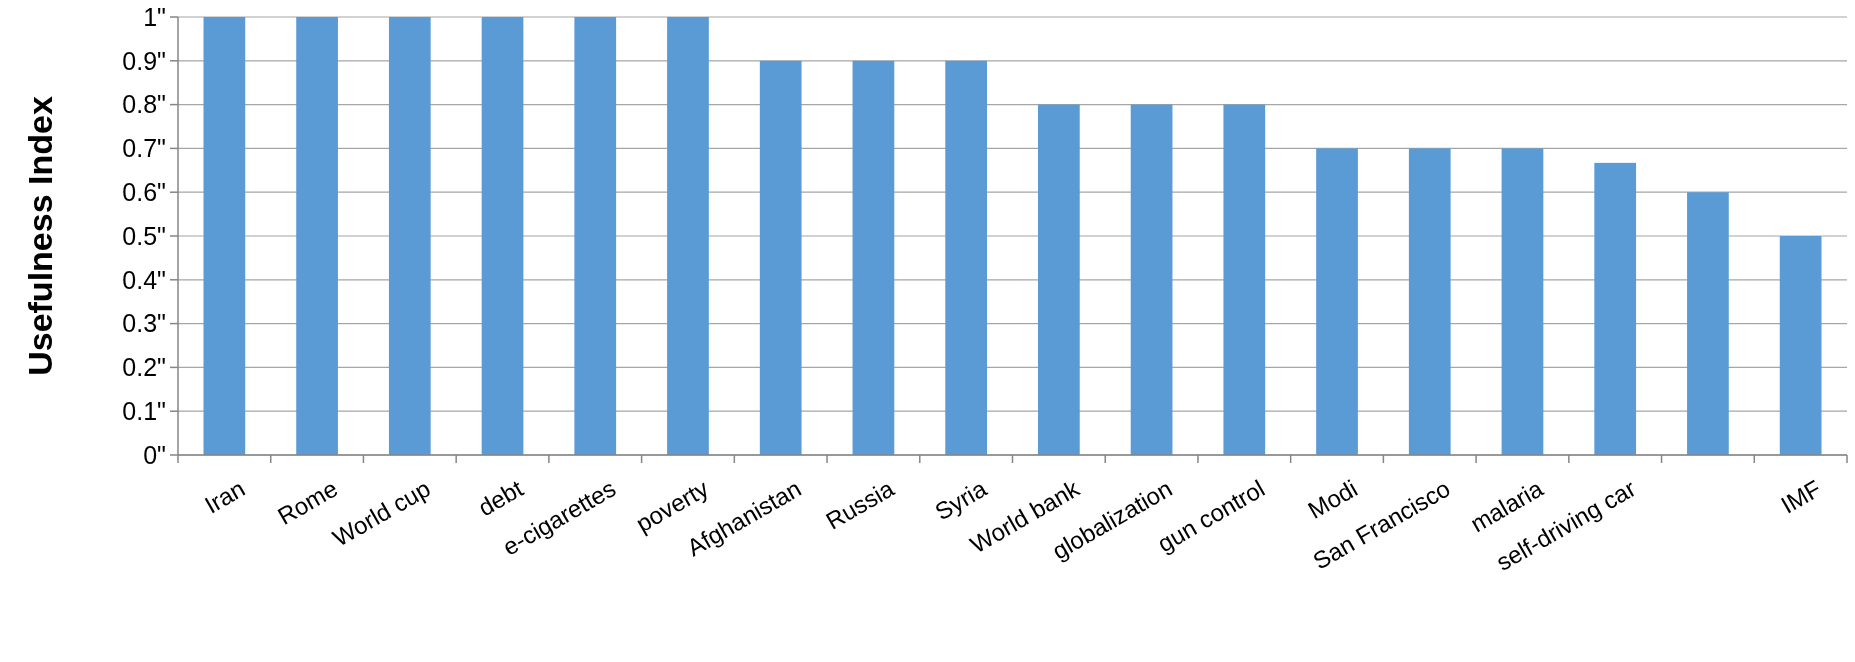  I want to click on y-tick-label: 0.4", so click(144, 279).